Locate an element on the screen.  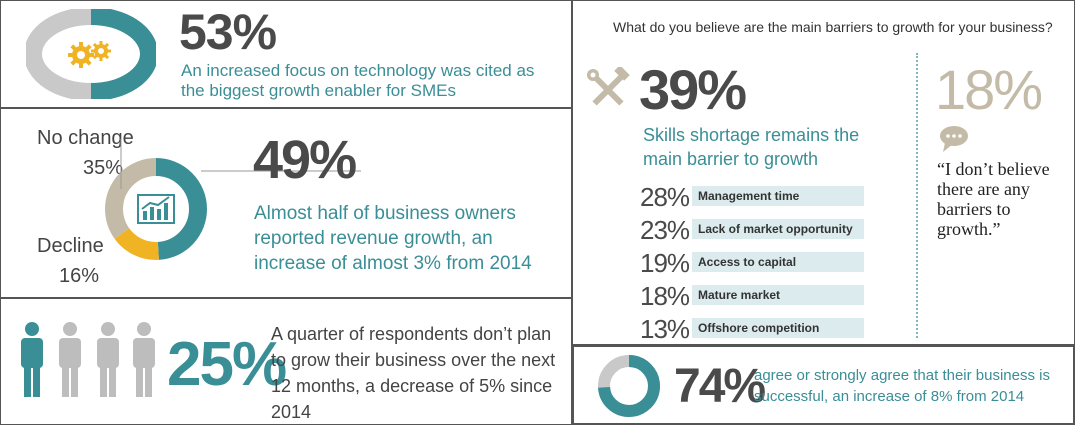
barrier-label: Mature market is located at coordinates (739, 295).